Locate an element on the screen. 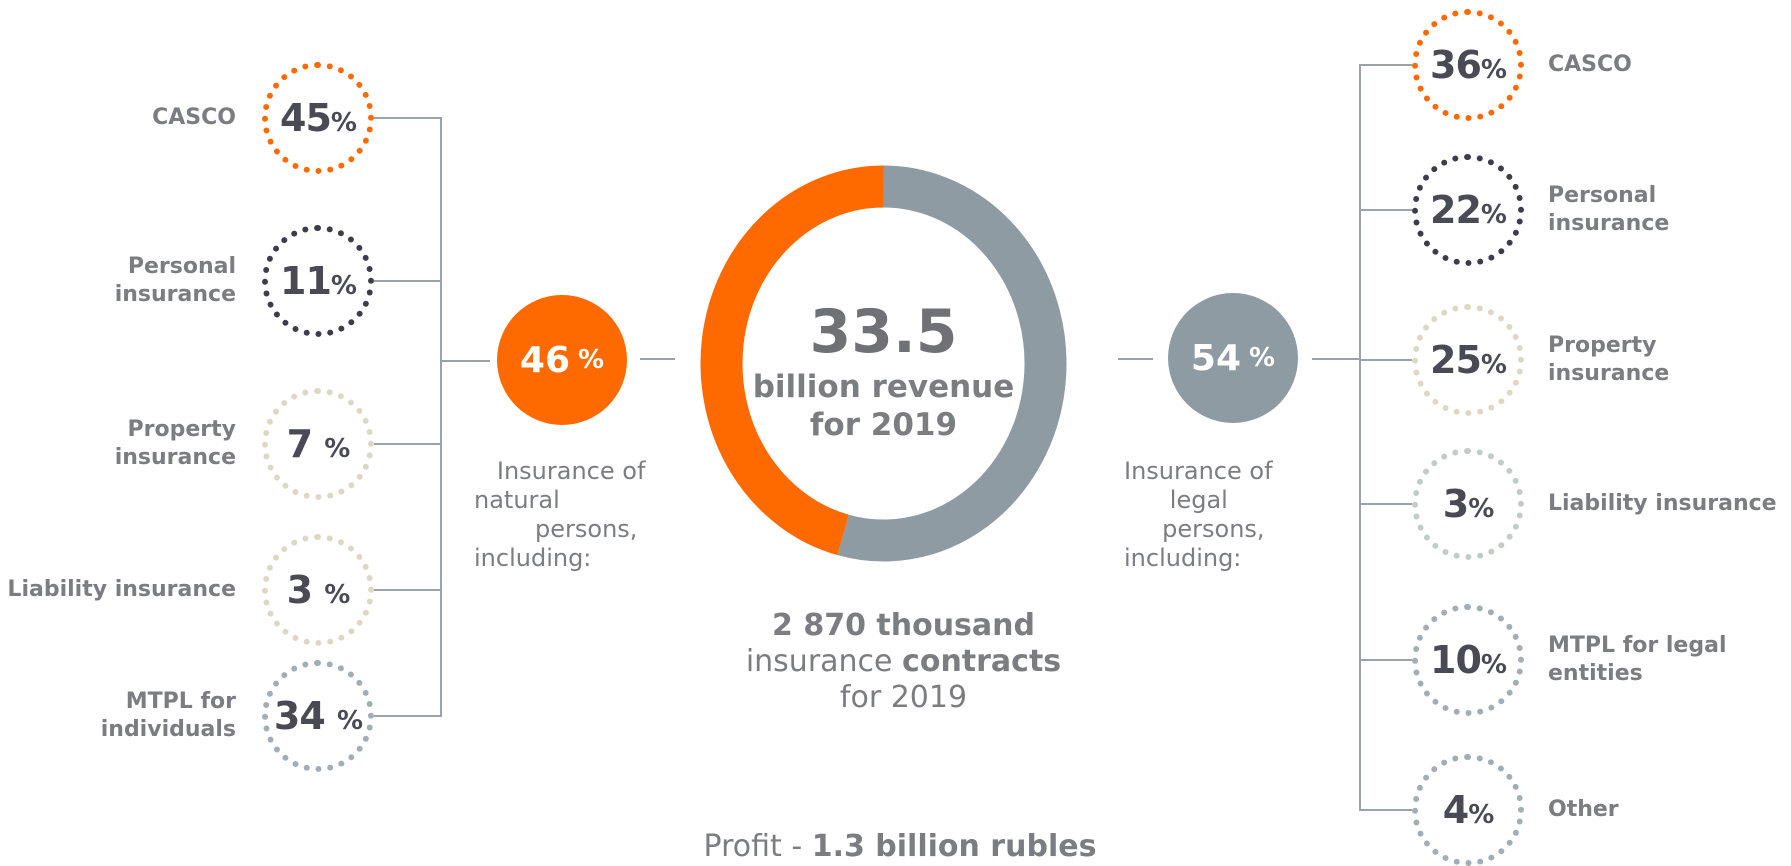 This screenshot has height=866, width=1791. percent-value: 45% is located at coordinates (318, 118).